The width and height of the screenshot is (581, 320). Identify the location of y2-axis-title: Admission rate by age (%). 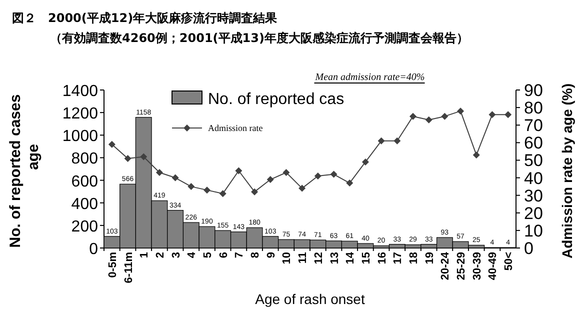
(567, 171).